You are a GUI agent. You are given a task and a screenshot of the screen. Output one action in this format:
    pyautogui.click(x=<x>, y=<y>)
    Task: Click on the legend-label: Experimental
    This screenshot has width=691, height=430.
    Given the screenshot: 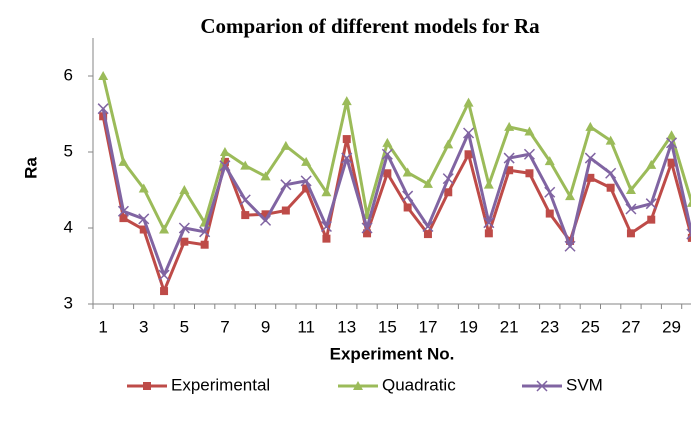 What is the action you would take?
    pyautogui.click(x=220, y=384)
    